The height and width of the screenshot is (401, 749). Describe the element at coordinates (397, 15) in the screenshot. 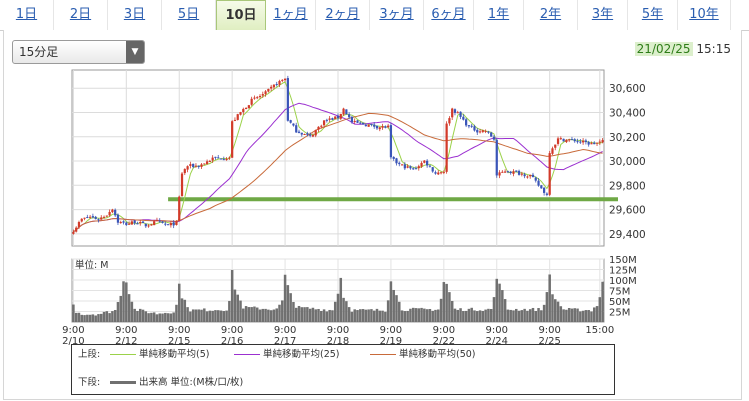

I see `tab-7: 3ヶ月` at that location.